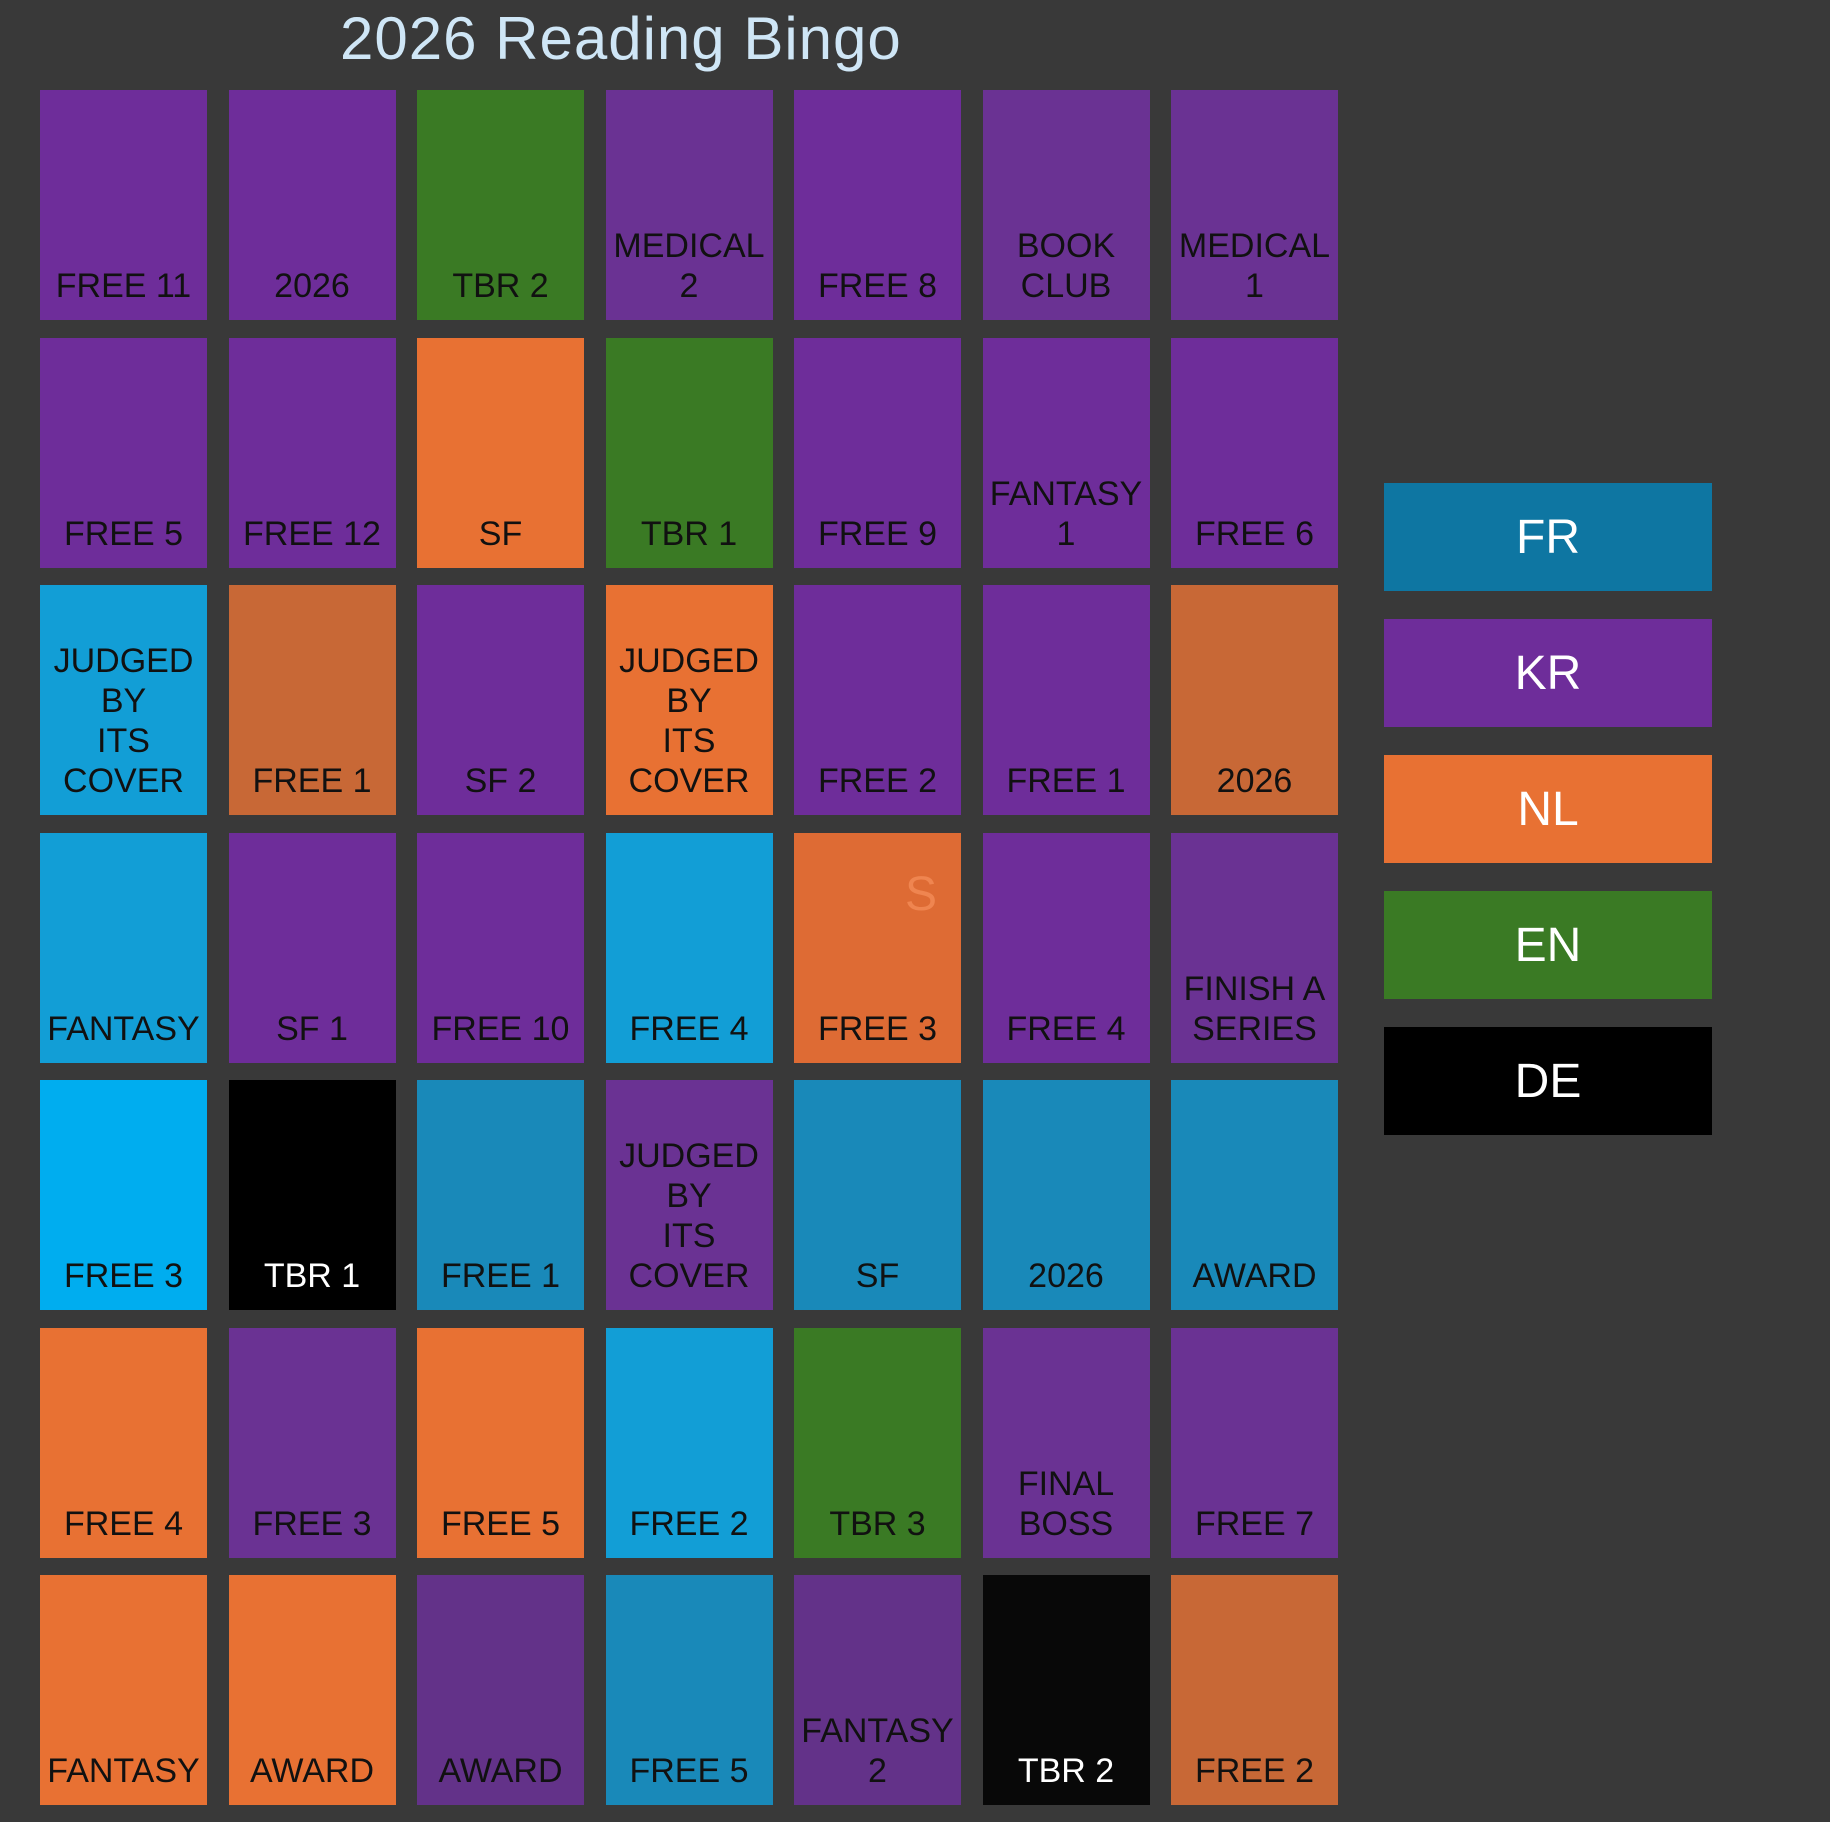 The image size is (1830, 1822). I want to click on legend-item-fr: FR, so click(1548, 537).